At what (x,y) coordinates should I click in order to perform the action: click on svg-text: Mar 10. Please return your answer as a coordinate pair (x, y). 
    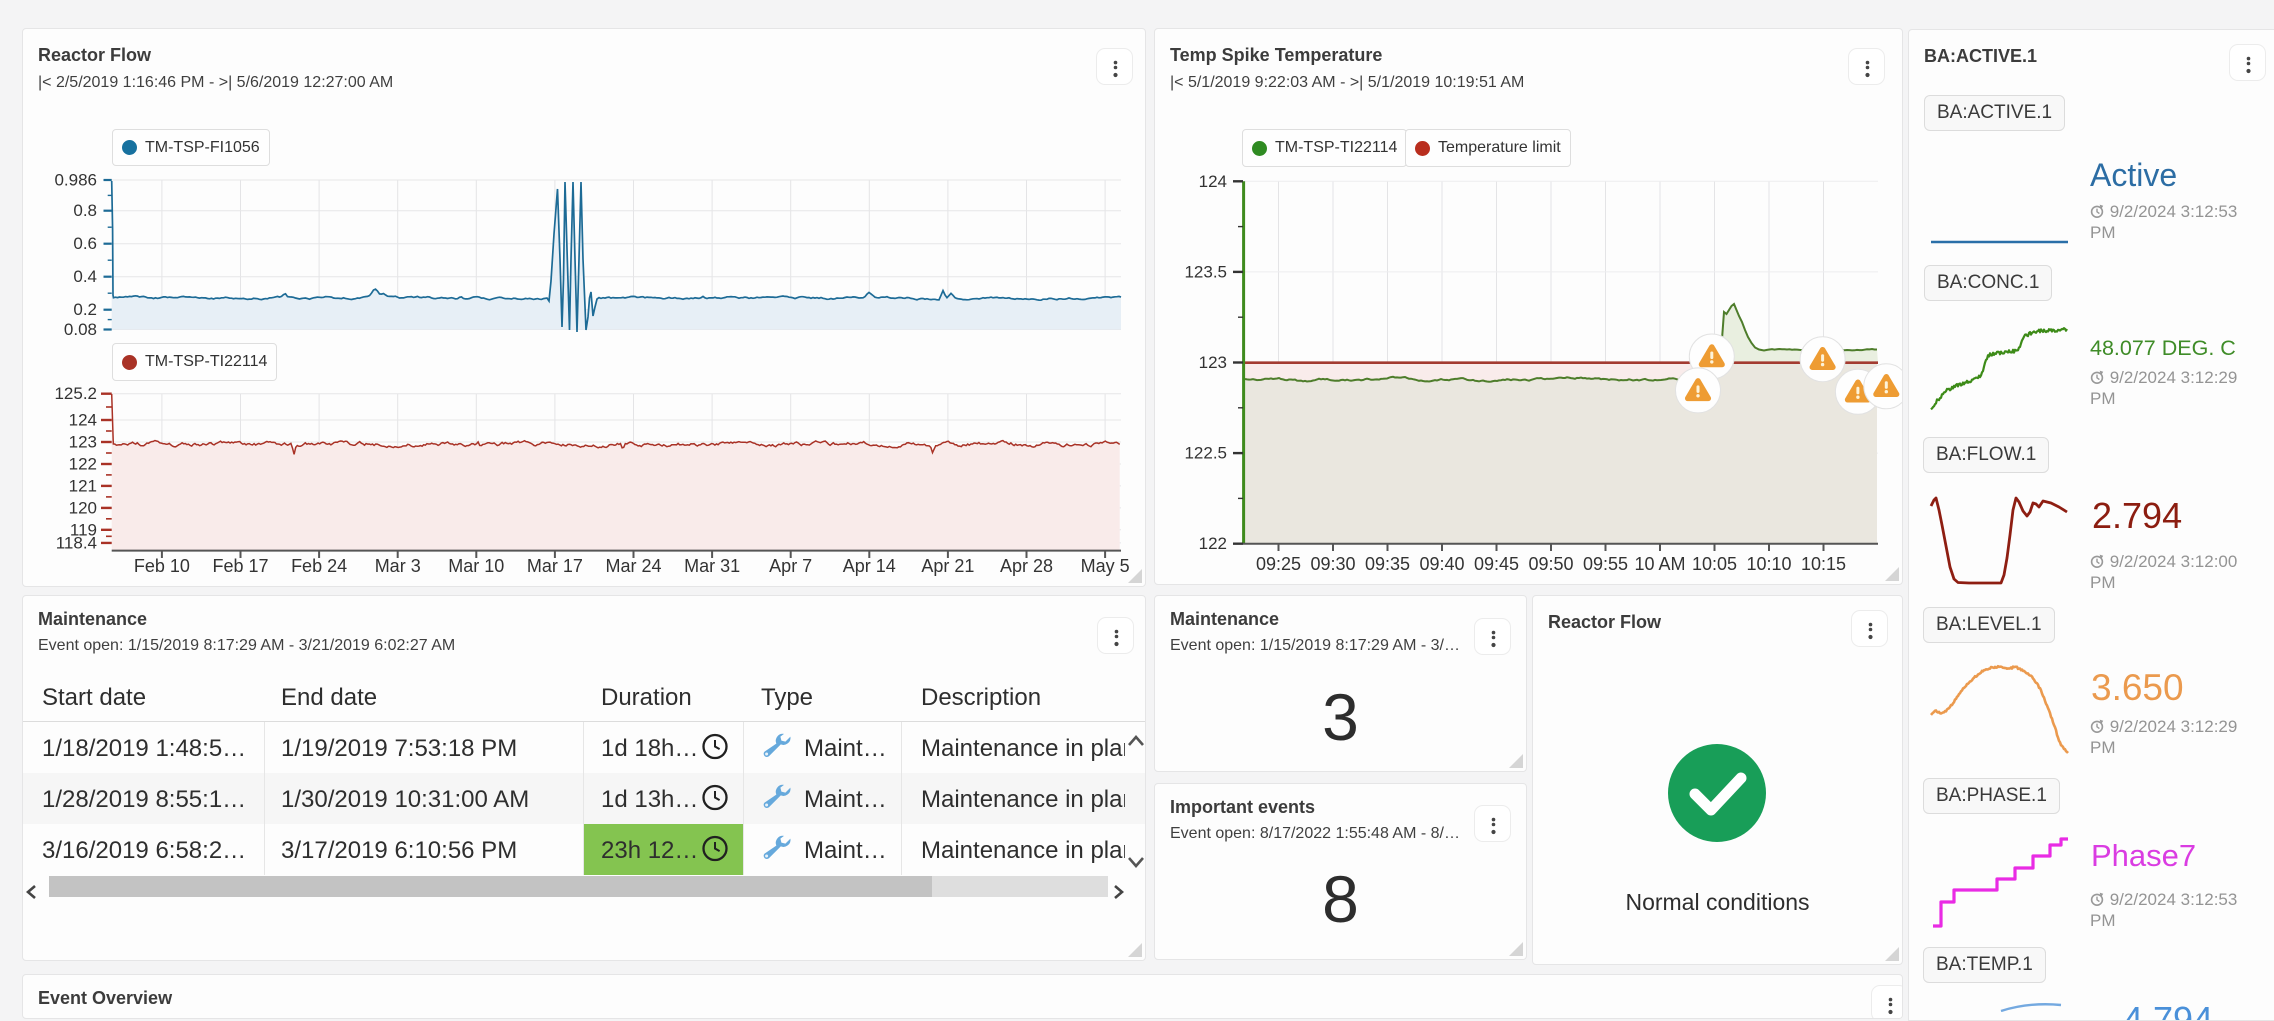
    Looking at the image, I should click on (476, 566).